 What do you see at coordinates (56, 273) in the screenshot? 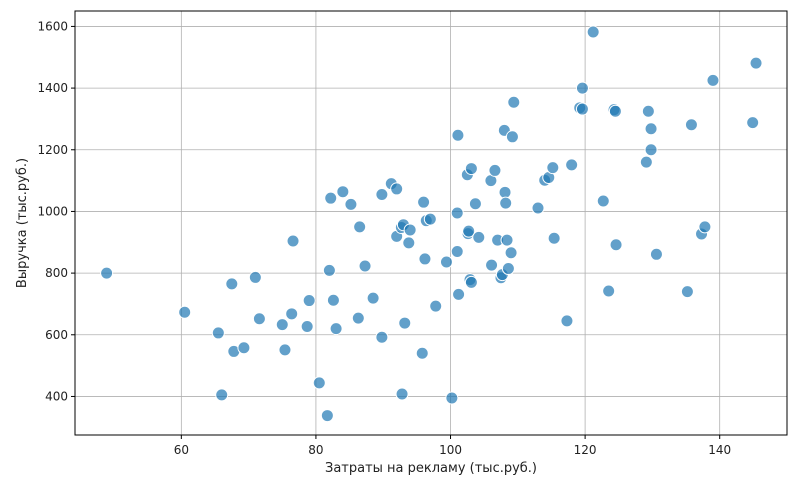
I see `y-tick-label: 800` at bounding box center [56, 273].